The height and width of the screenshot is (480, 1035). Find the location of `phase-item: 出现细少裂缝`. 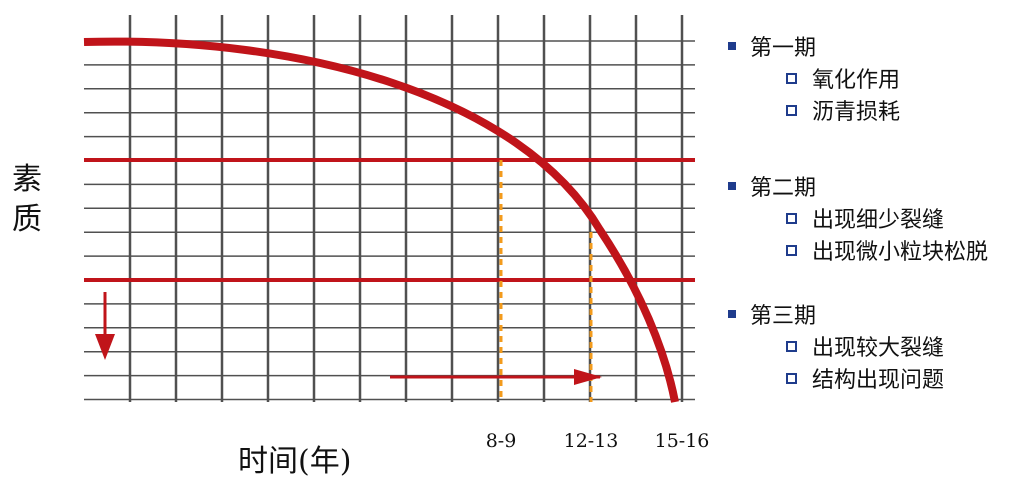

phase-item: 出现细少裂缝 is located at coordinates (878, 220).